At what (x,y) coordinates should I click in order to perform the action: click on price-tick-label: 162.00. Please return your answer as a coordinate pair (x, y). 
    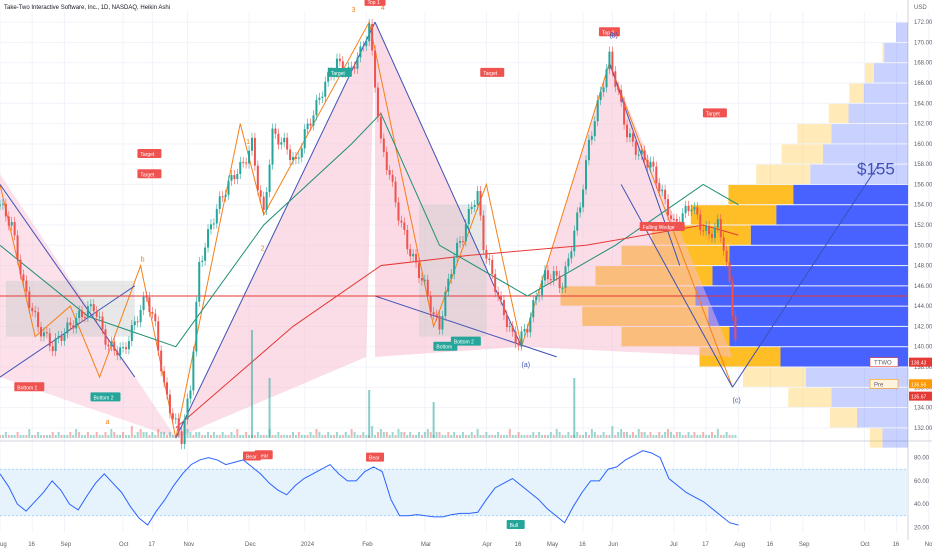
    Looking at the image, I should click on (923, 125).